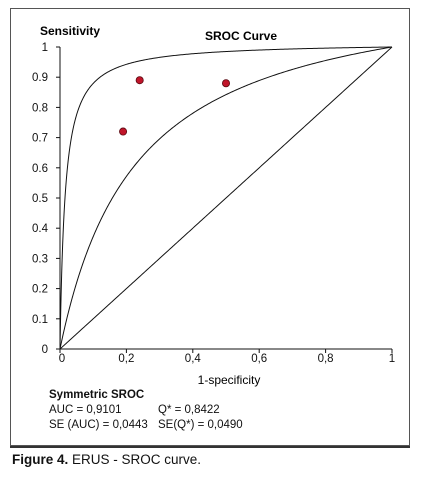  Describe the element at coordinates (40, 259) in the screenshot. I see `y-tick-label: 0.3` at that location.